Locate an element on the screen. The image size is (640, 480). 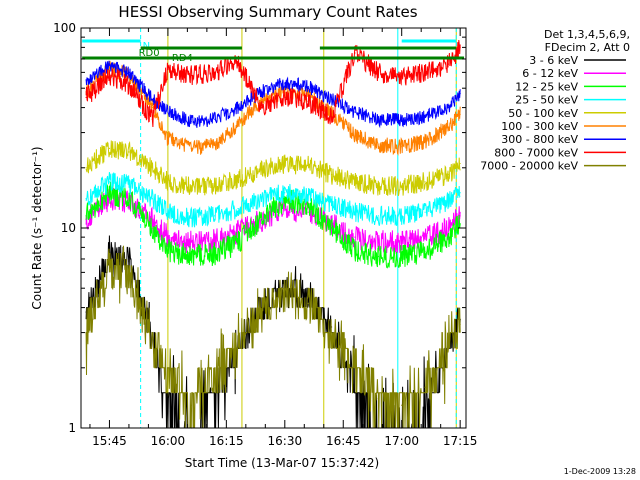
x-tick-label: 17:15 is located at coordinates (460, 441).